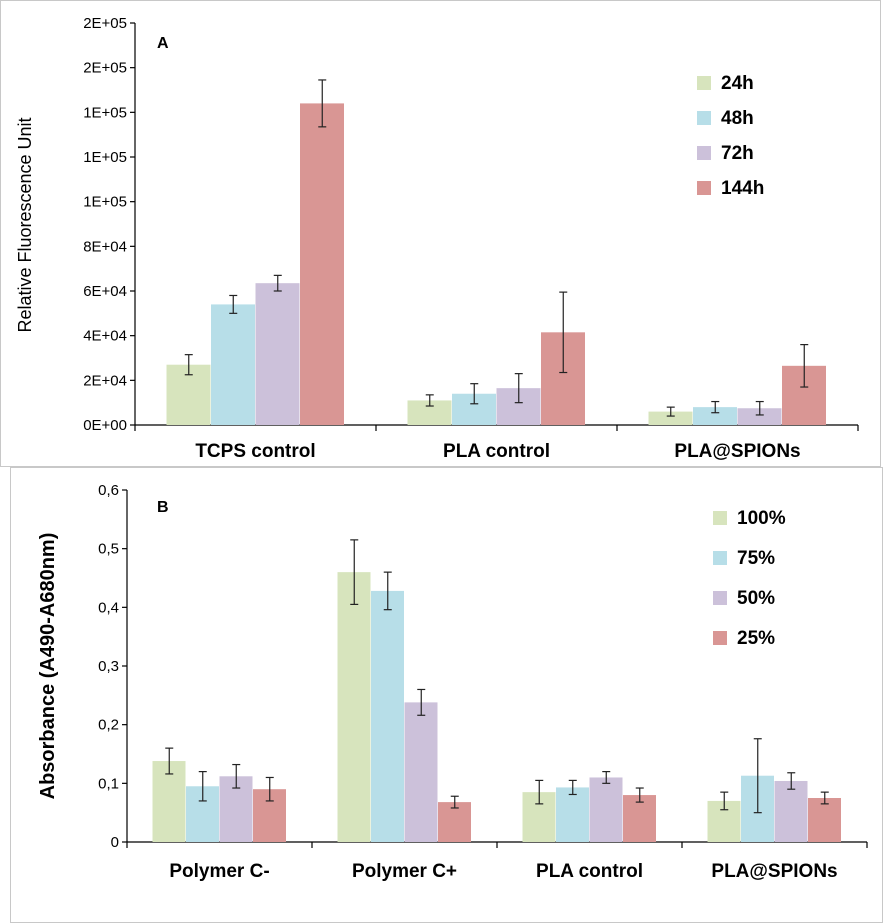  Describe the element at coordinates (720, 638) in the screenshot. I see `legend-swatch-25%` at that location.